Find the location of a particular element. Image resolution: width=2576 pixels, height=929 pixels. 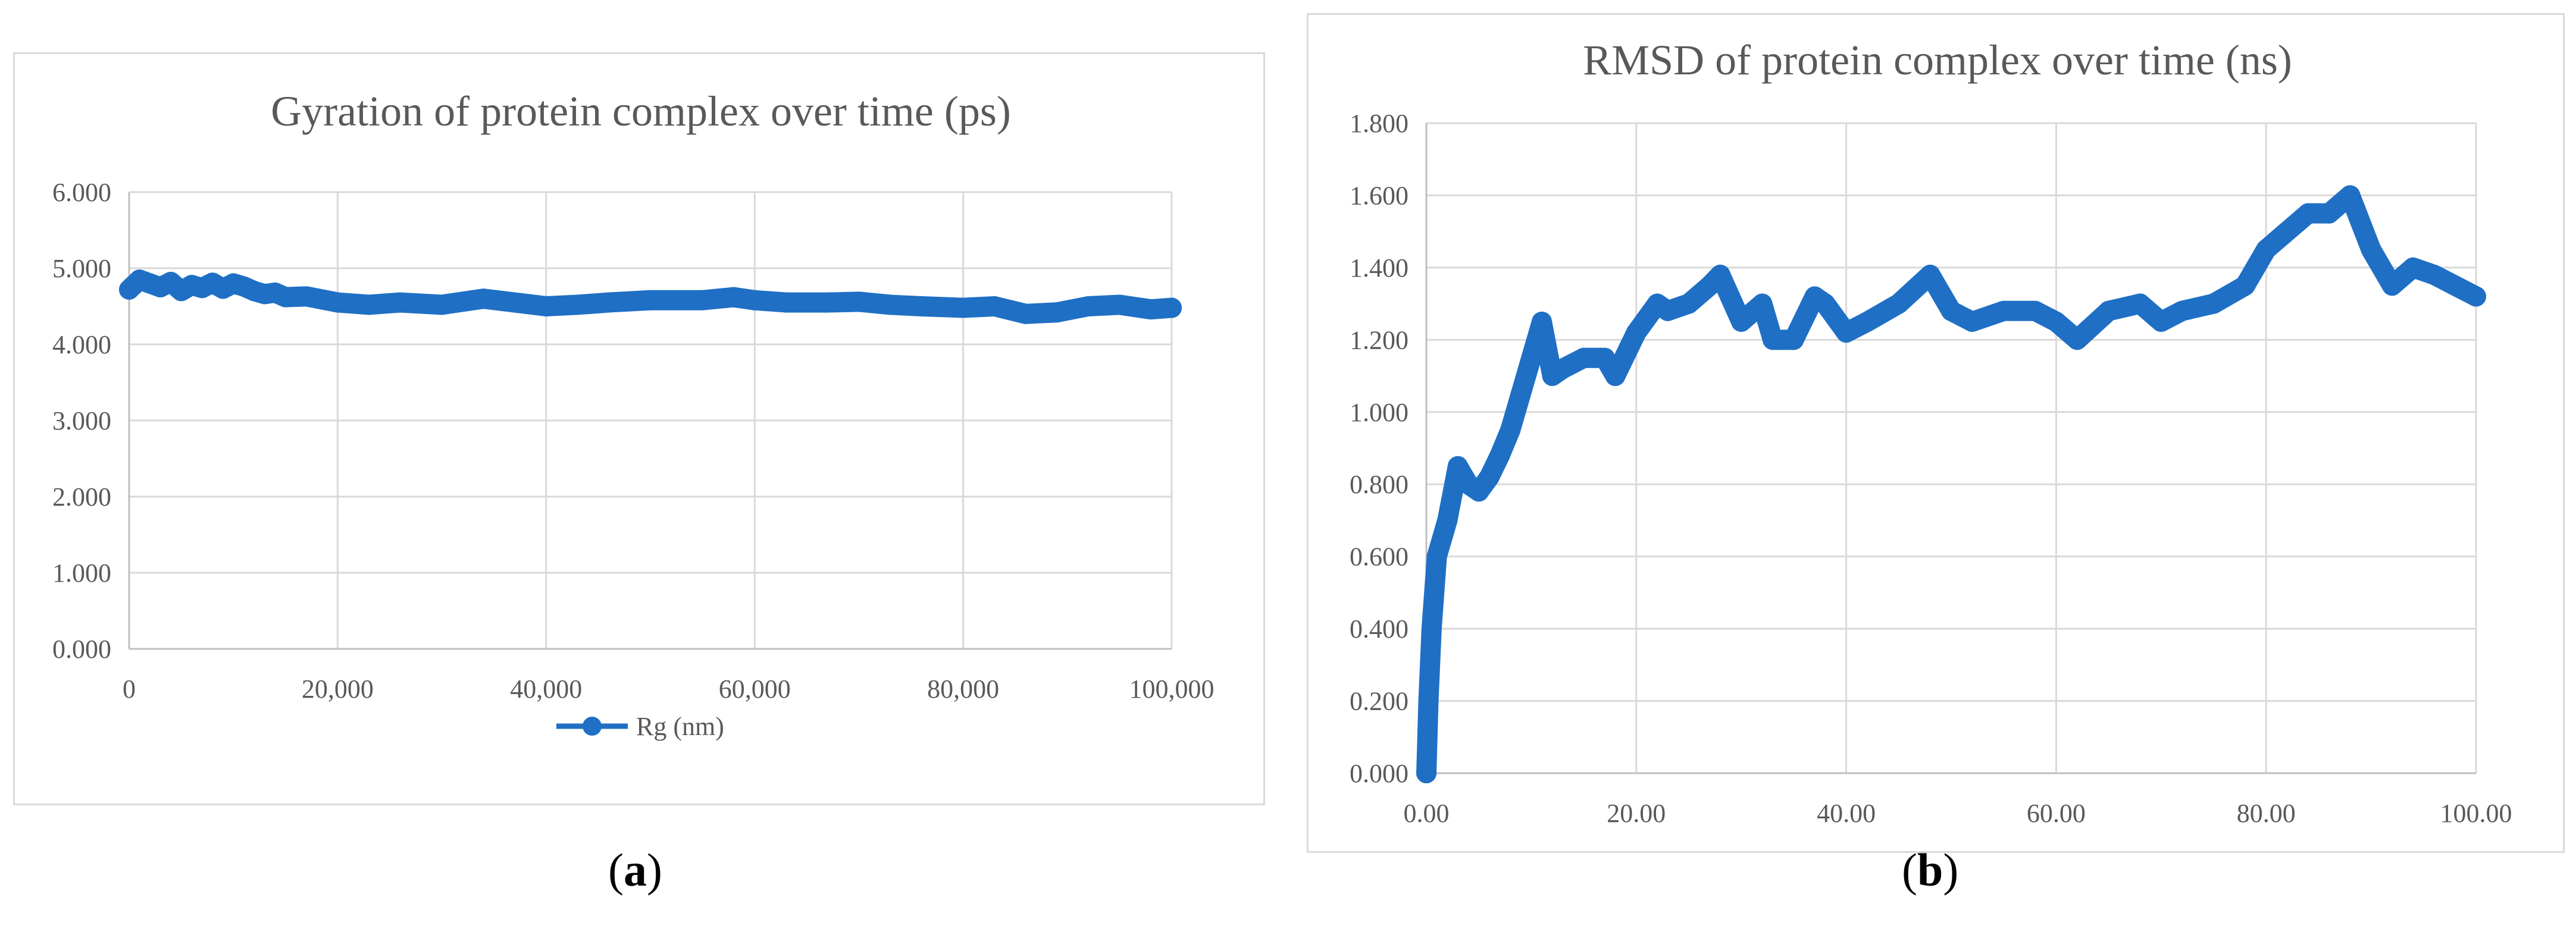

x-tick-label: 60,000 is located at coordinates (755, 689).